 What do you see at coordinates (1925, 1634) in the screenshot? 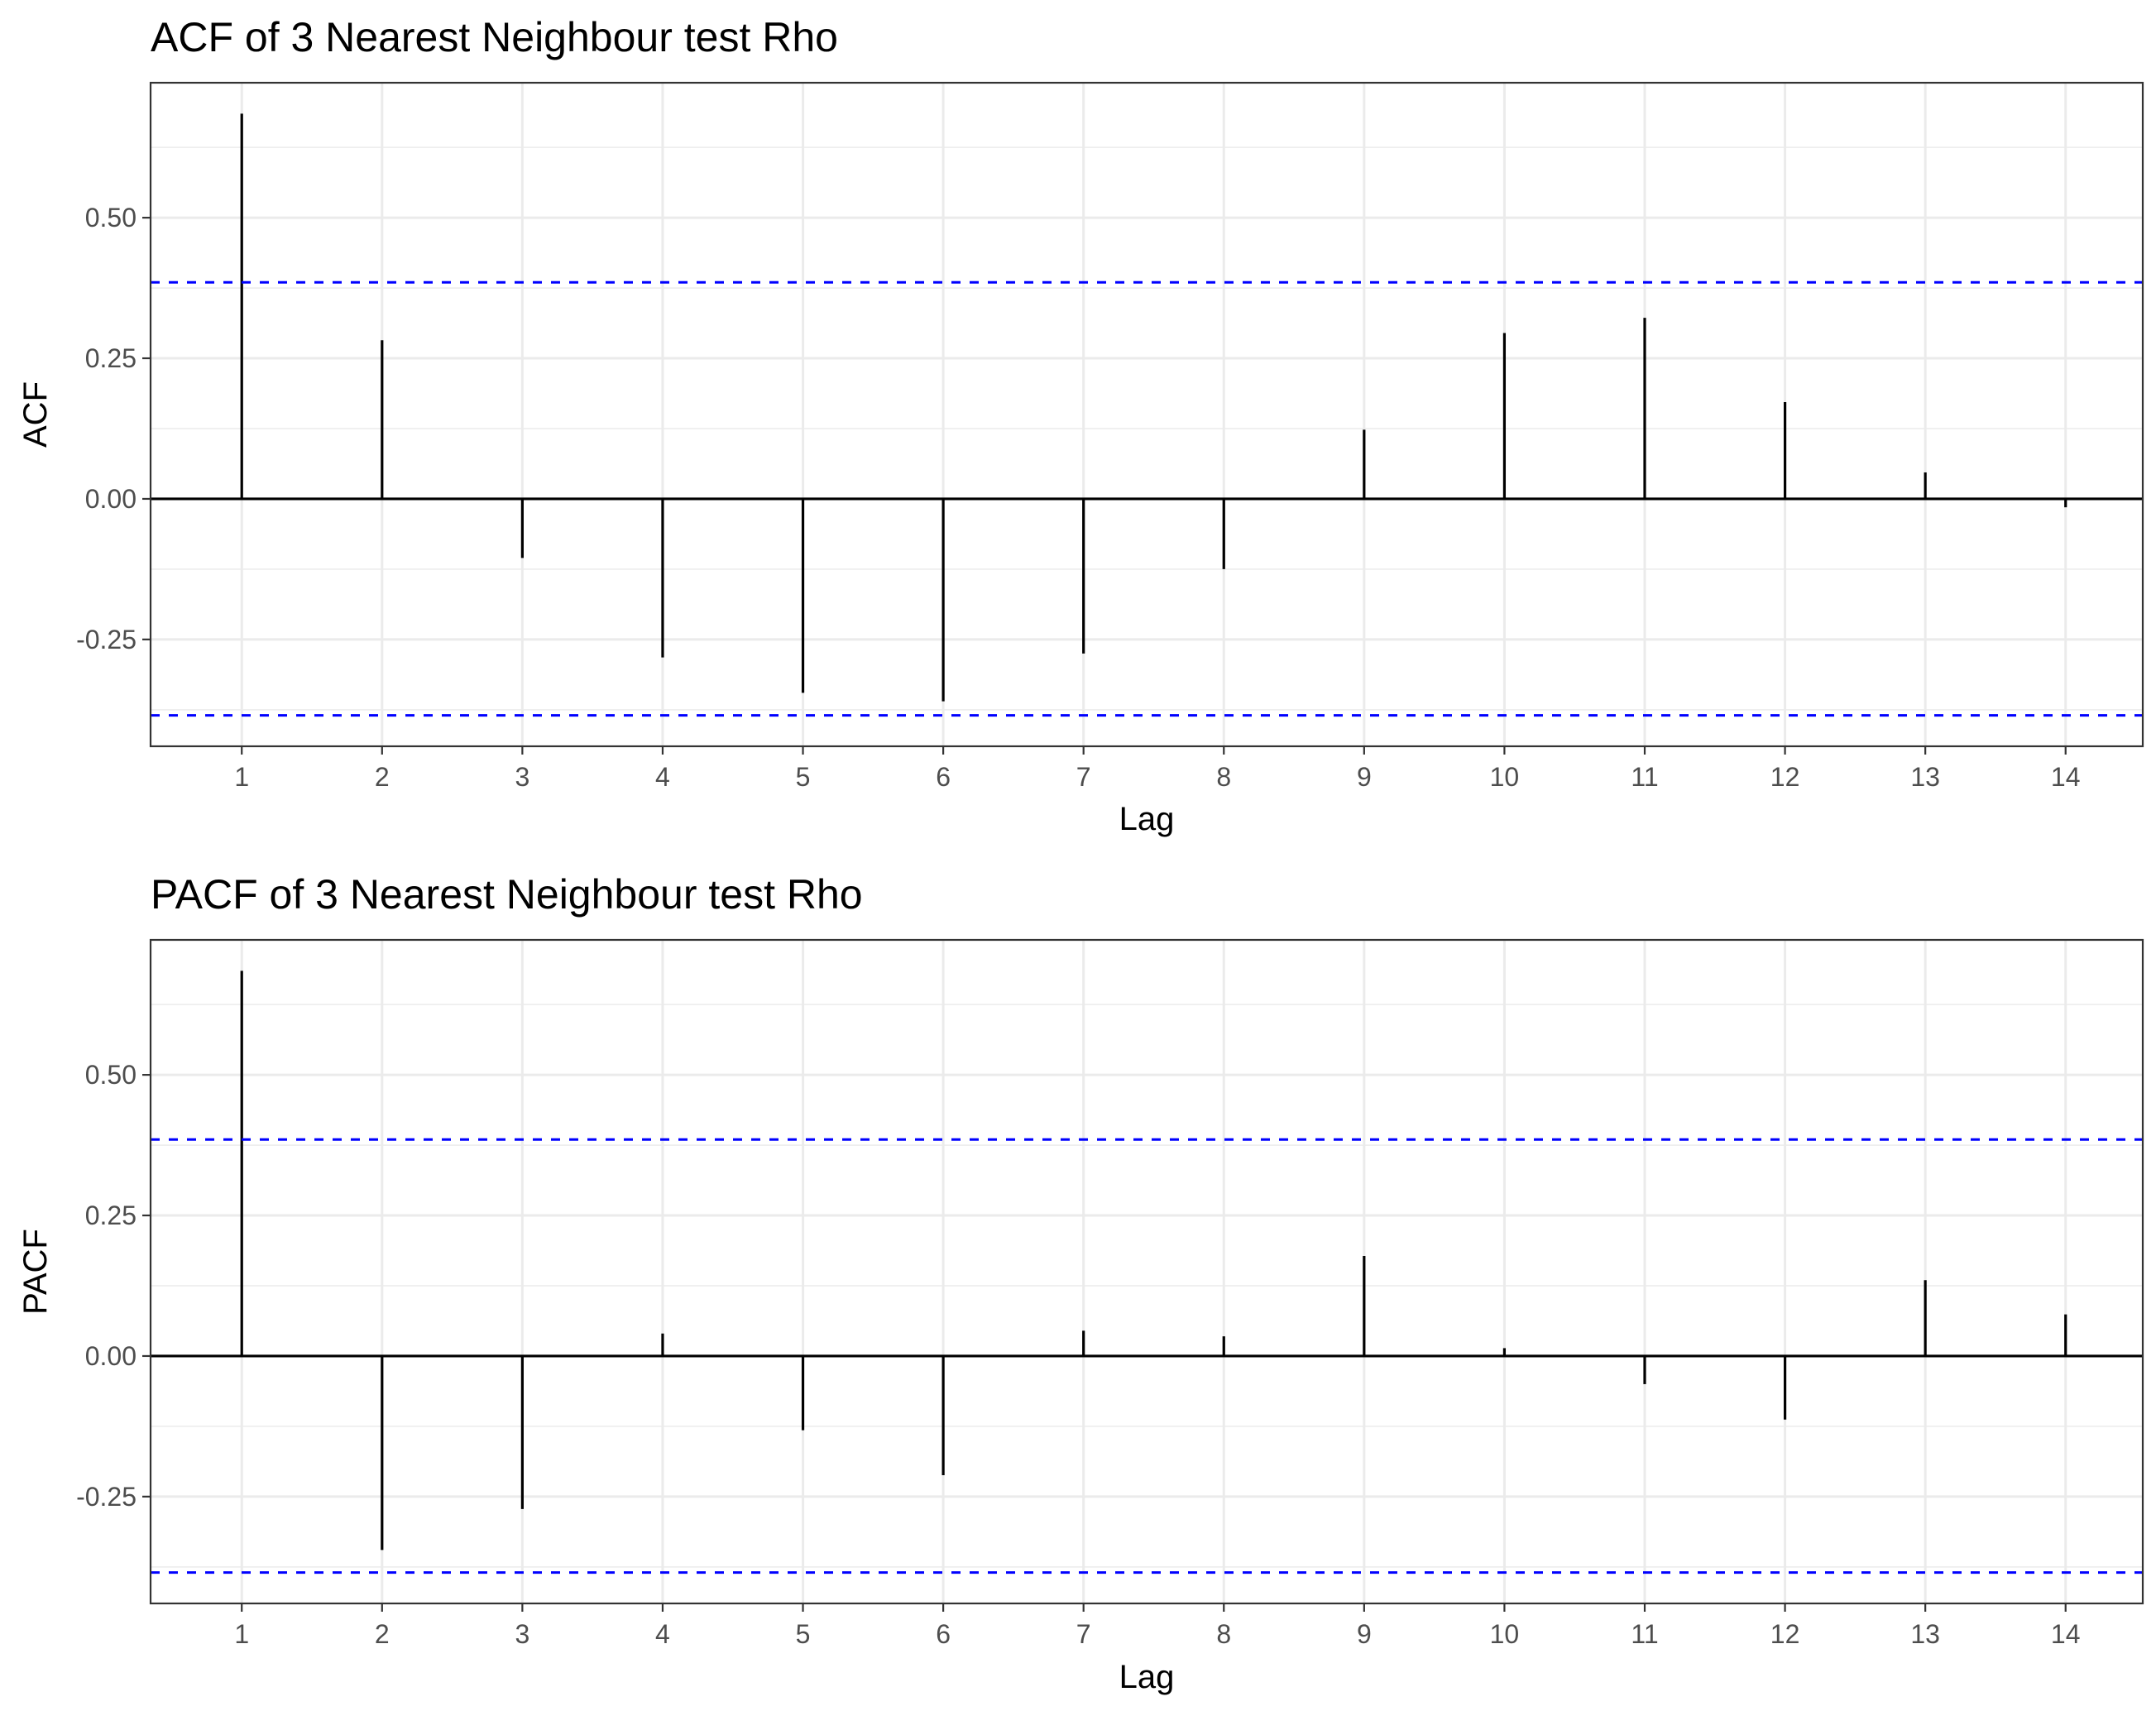
I see `pacf-x-tick-label: 13` at bounding box center [1925, 1634].